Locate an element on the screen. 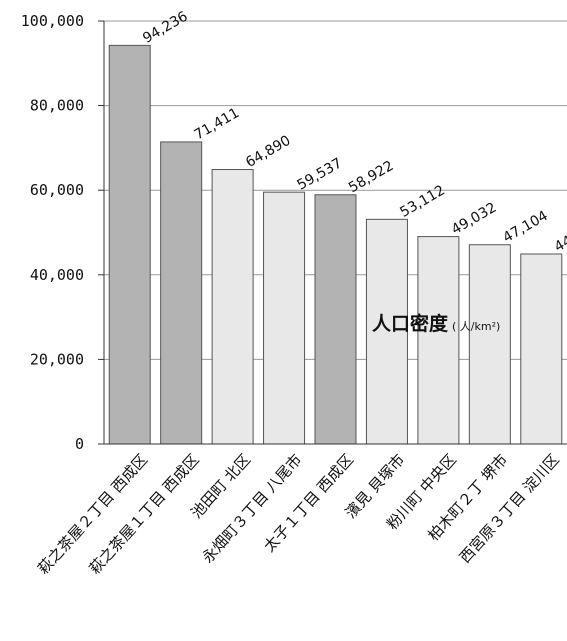 This screenshot has height=641, width=567. data-label: 53,112 is located at coordinates (422, 201).